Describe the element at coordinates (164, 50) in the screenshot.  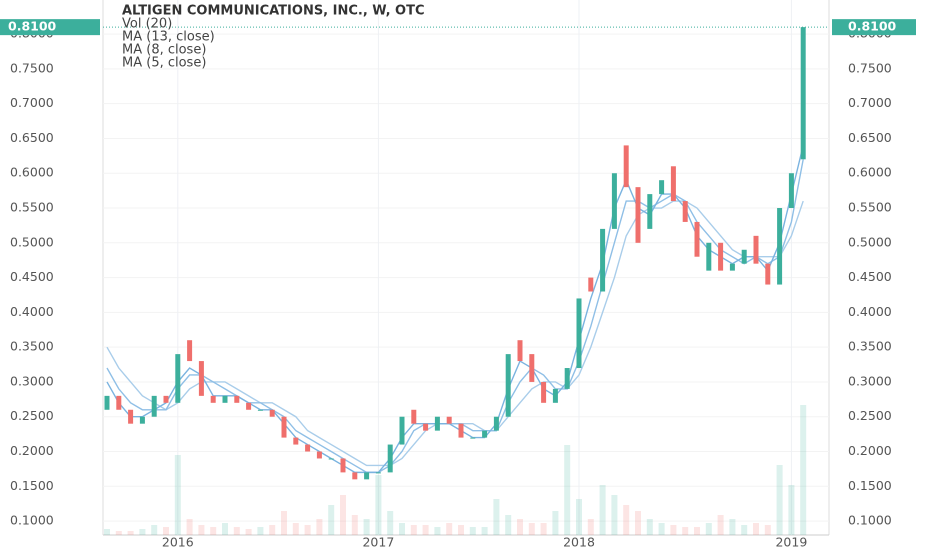
I see `legend-ma8: MA (8, close)` at that location.